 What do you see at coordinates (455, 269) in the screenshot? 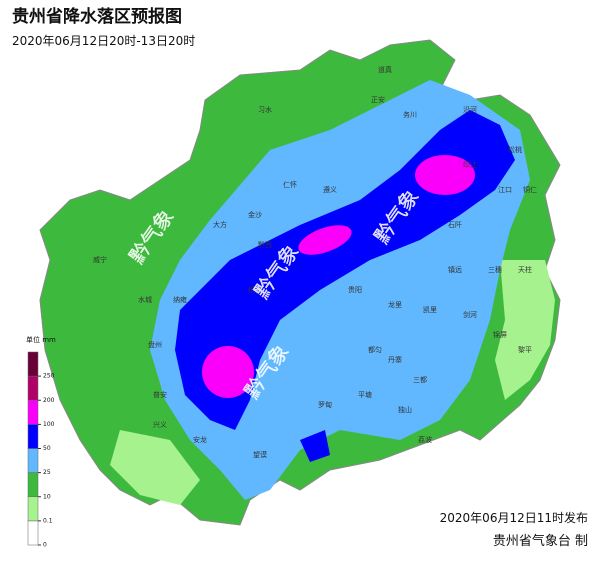
I see `place-name: 镇远` at bounding box center [455, 269].